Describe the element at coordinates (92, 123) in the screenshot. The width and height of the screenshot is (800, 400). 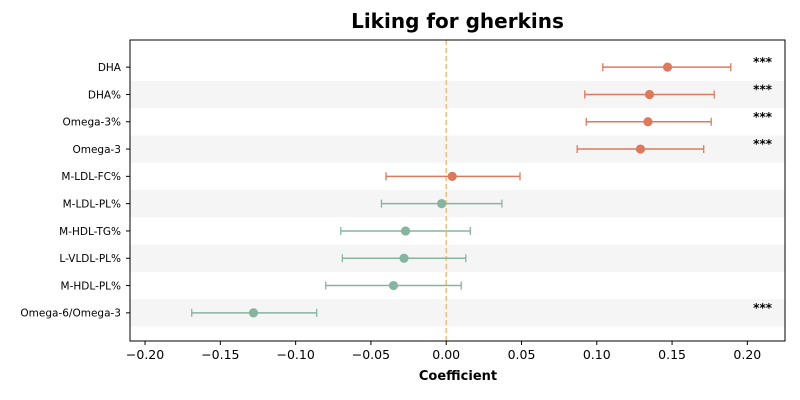
I see `ytick-label: Omega-3%` at that location.